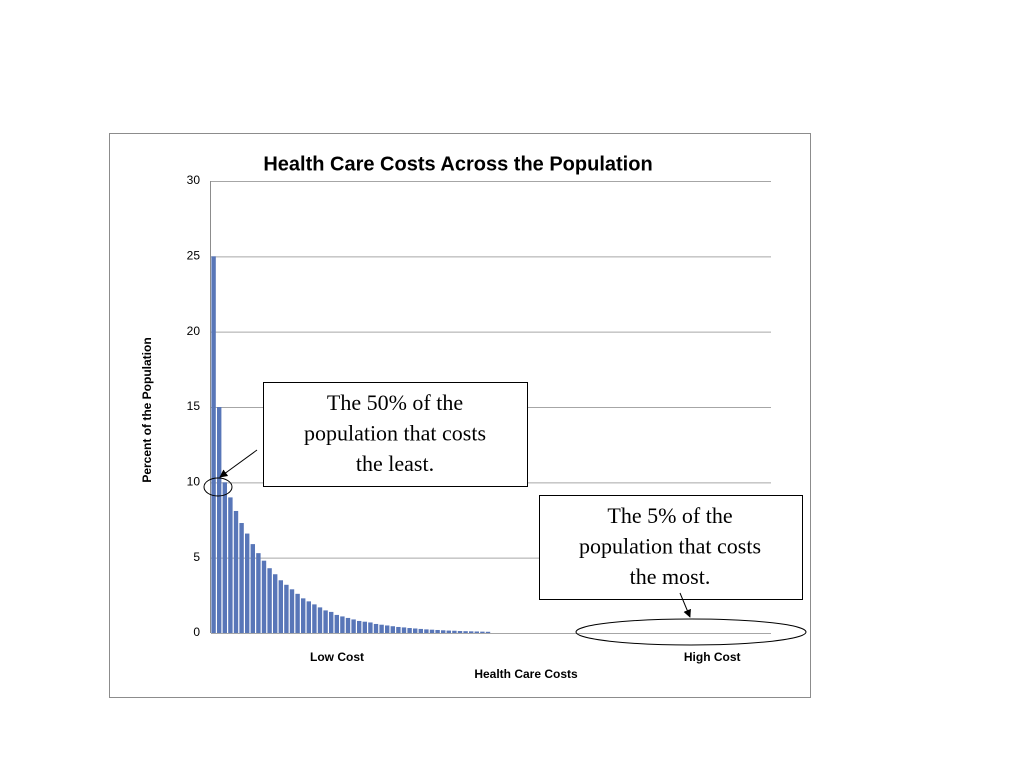 The height and width of the screenshot is (773, 1024). What do you see at coordinates (196, 557) in the screenshot?
I see `y-tick-label: 5` at bounding box center [196, 557].